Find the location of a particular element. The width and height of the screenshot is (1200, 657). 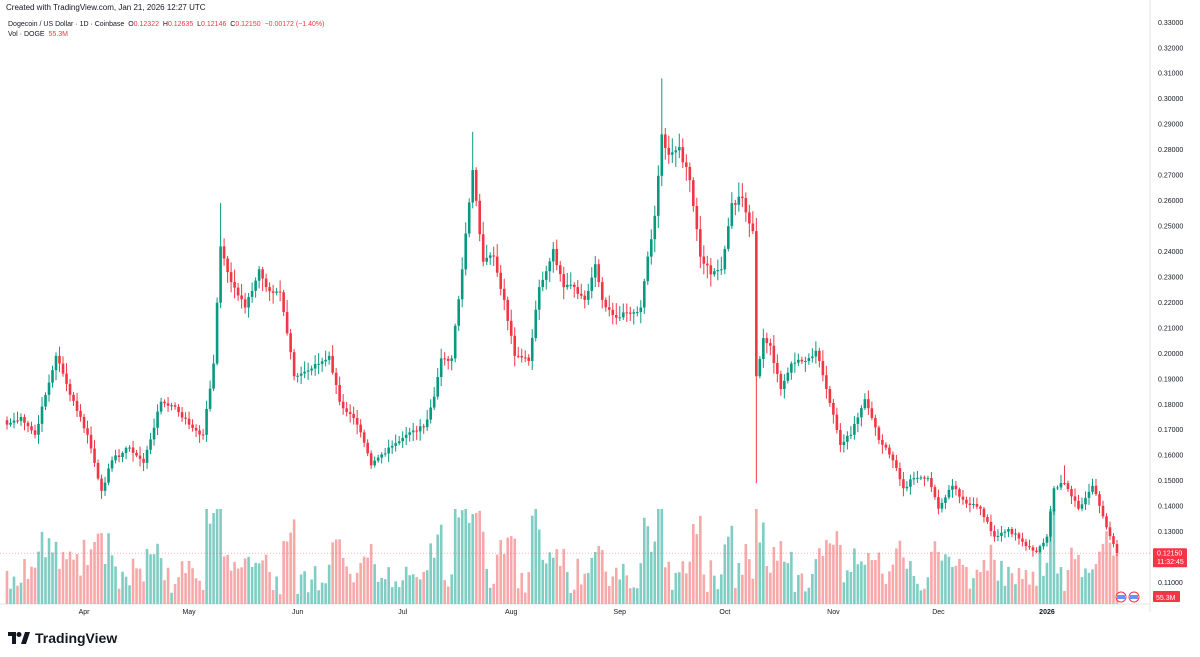

time-tick-label: Dec is located at coordinates (938, 612).